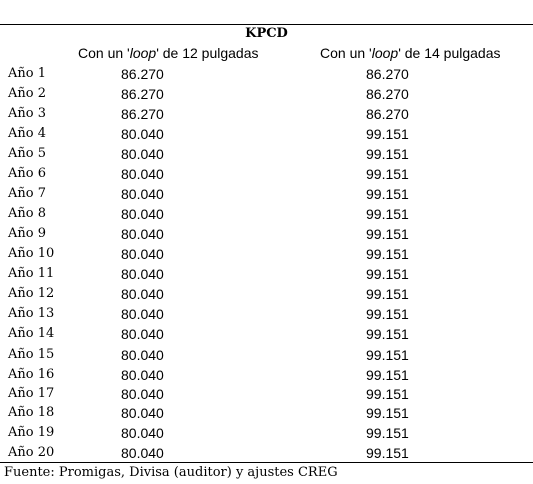 The width and height of the screenshot is (533, 484). What do you see at coordinates (31, 354) in the screenshot?
I see `year-cell: Año 15` at bounding box center [31, 354].